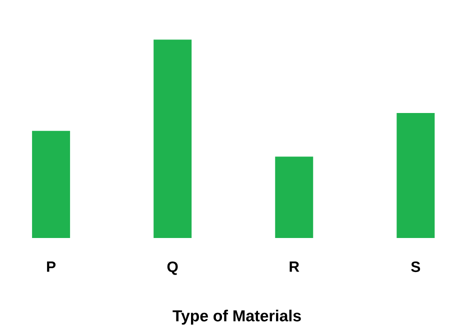  I want to click on x-tick-label: P, so click(51, 267).